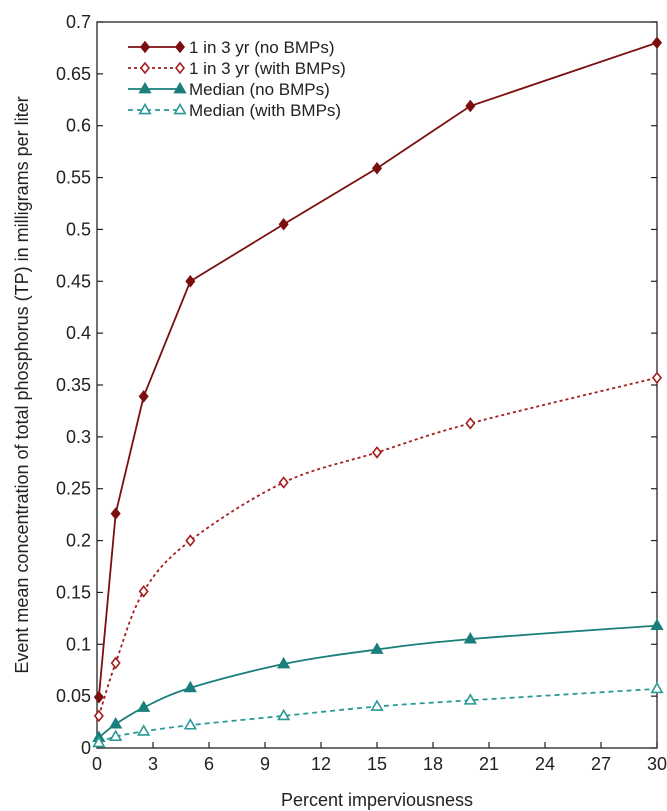  I want to click on x-tick-label: 18, so click(433, 764).